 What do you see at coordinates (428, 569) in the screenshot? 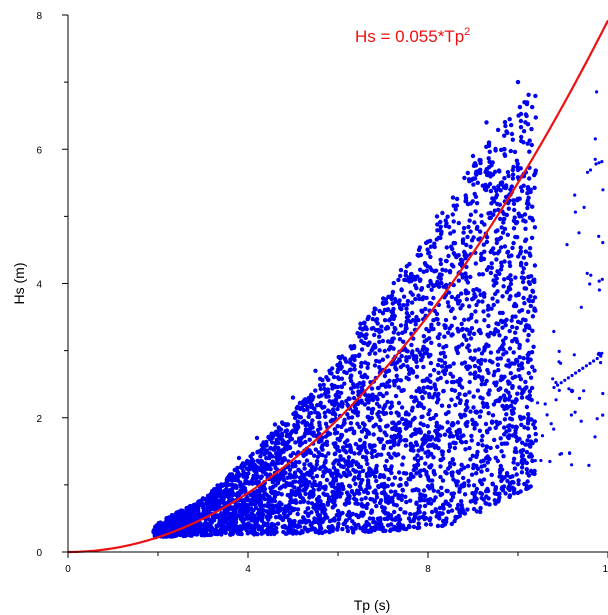
I see `x-tick-label: 8` at bounding box center [428, 569].